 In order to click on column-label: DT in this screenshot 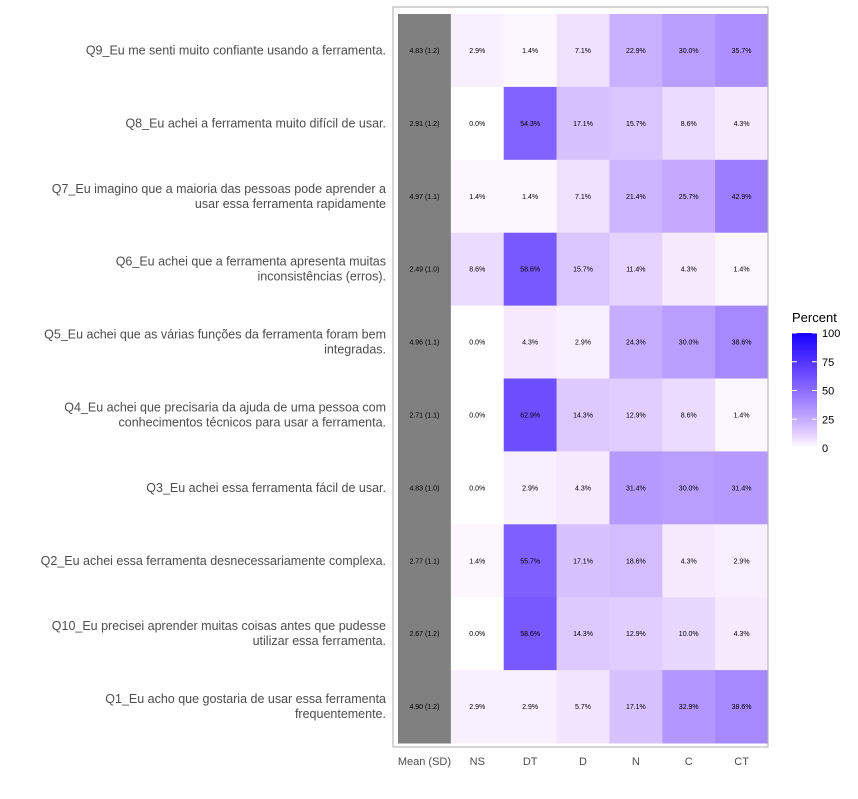, I will do `click(530, 762)`.